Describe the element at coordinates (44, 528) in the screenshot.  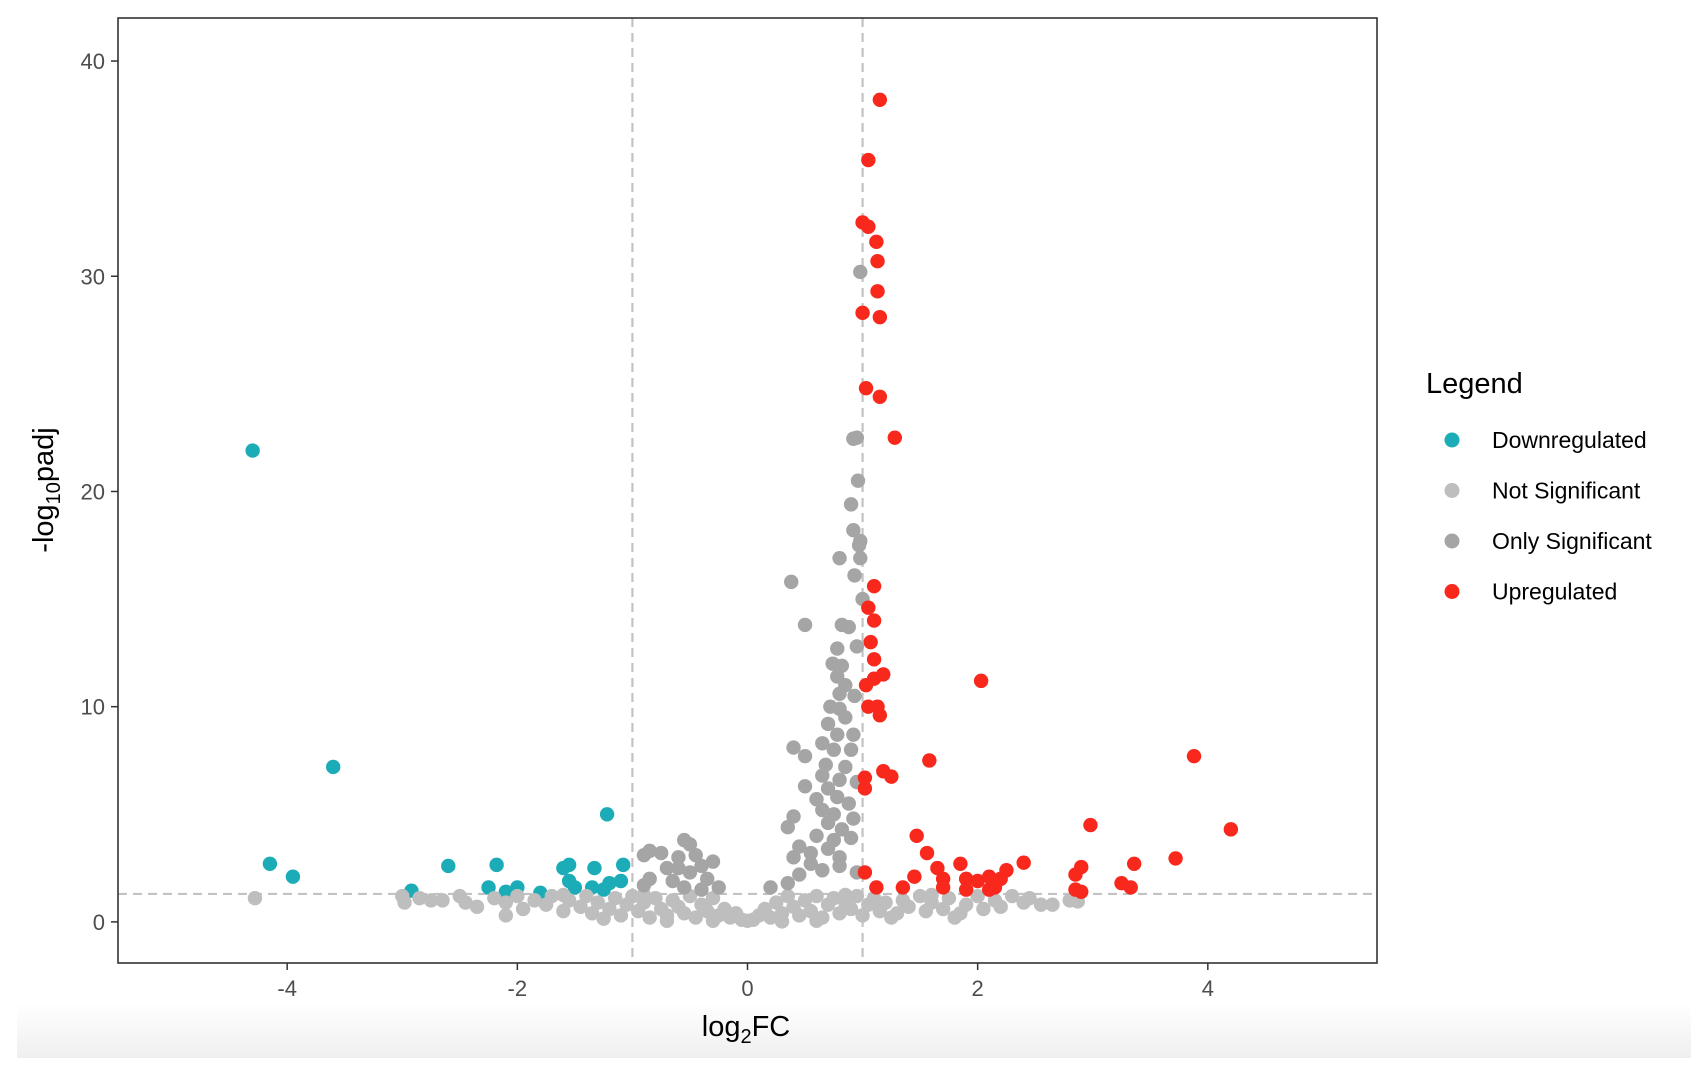
I see `y-axis-title-part: -log` at that location.